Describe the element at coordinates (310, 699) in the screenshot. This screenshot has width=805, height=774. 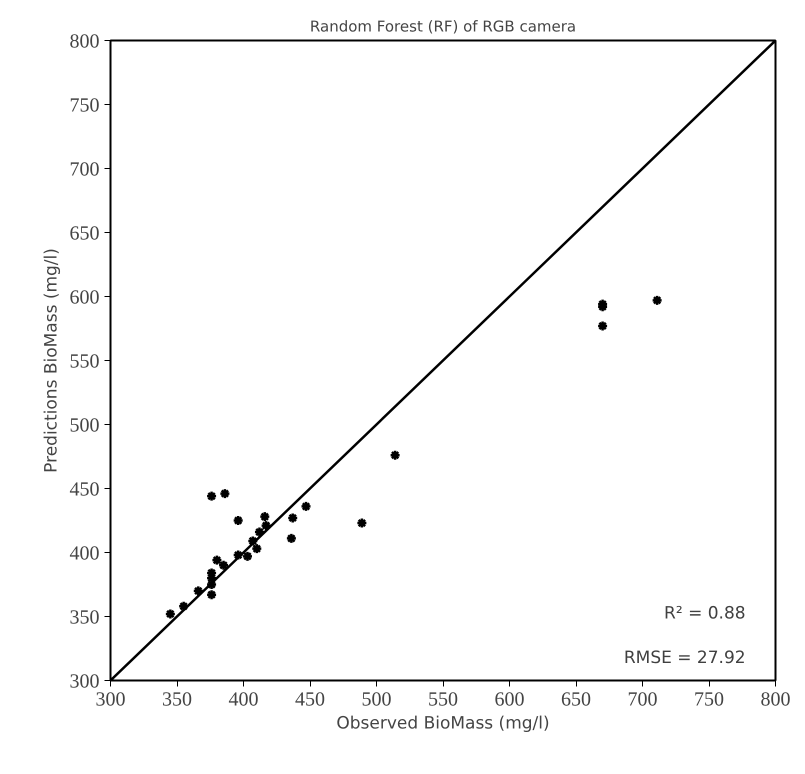
I see `x-tick-label: 450` at that location.